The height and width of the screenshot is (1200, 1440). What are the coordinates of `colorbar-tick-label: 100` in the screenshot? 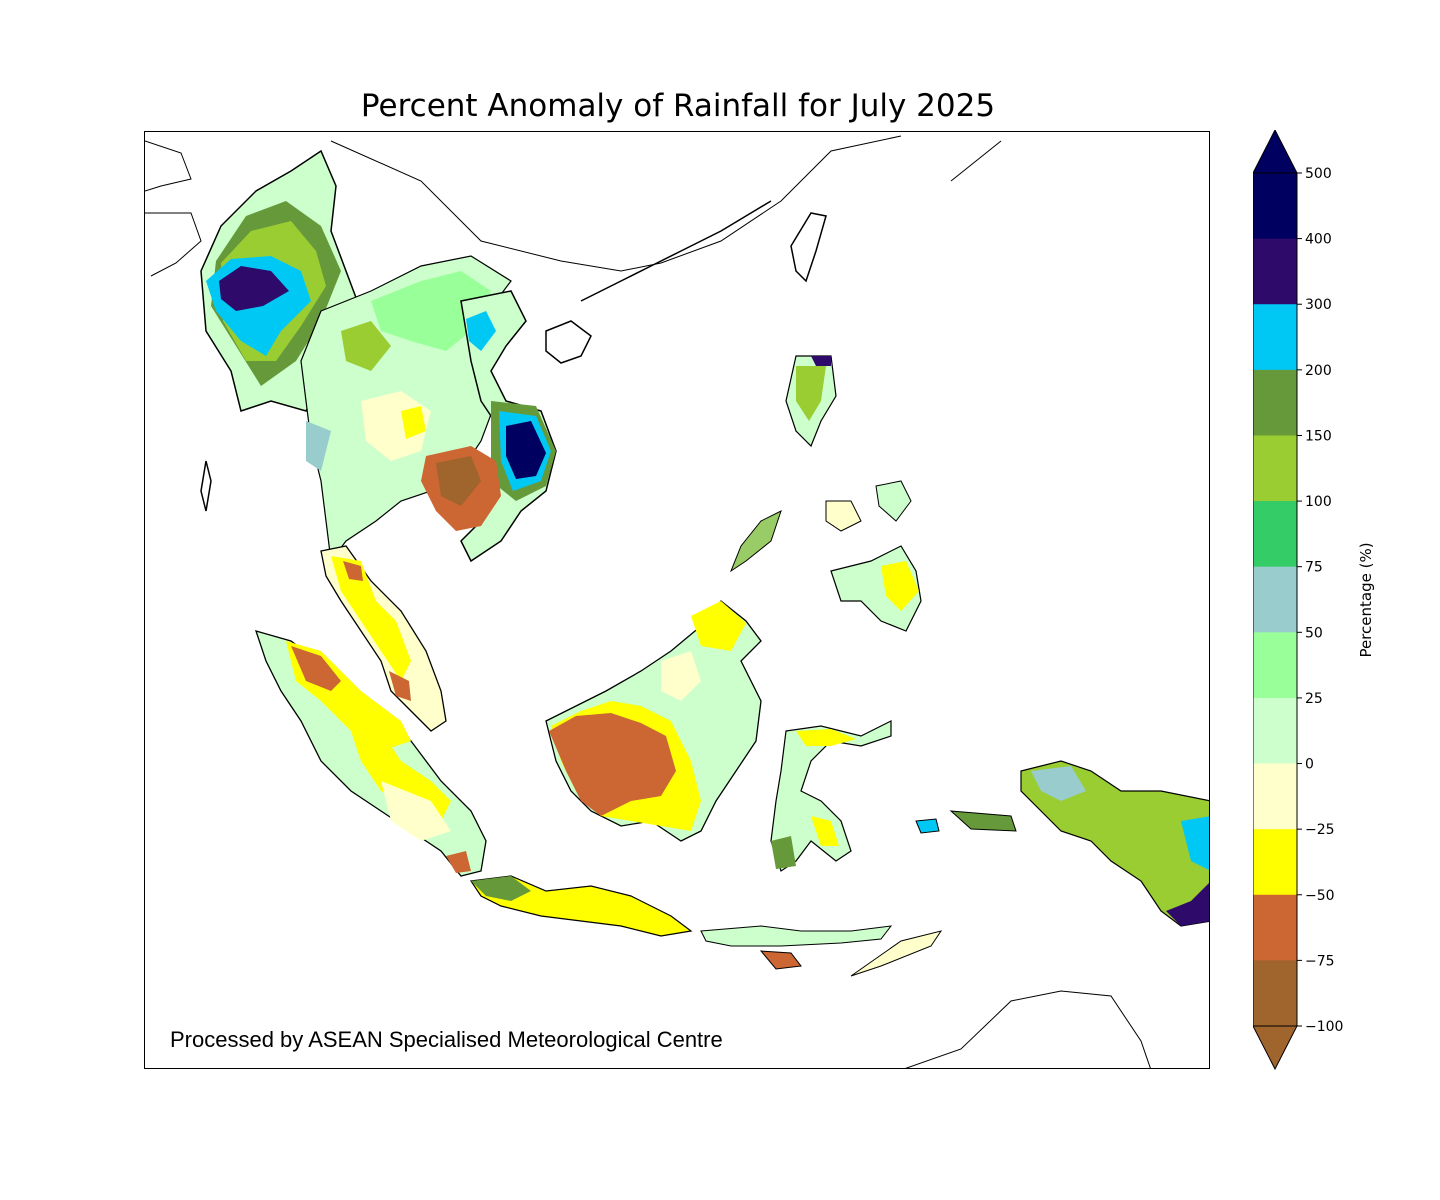 It's located at (1318, 502).